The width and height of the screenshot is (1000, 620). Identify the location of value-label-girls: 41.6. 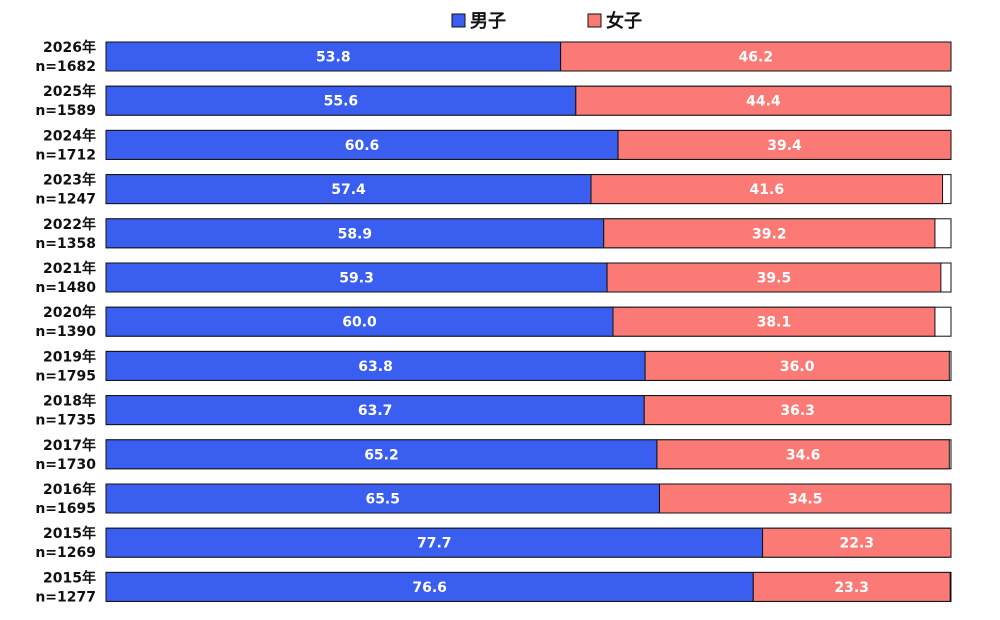
(767, 190).